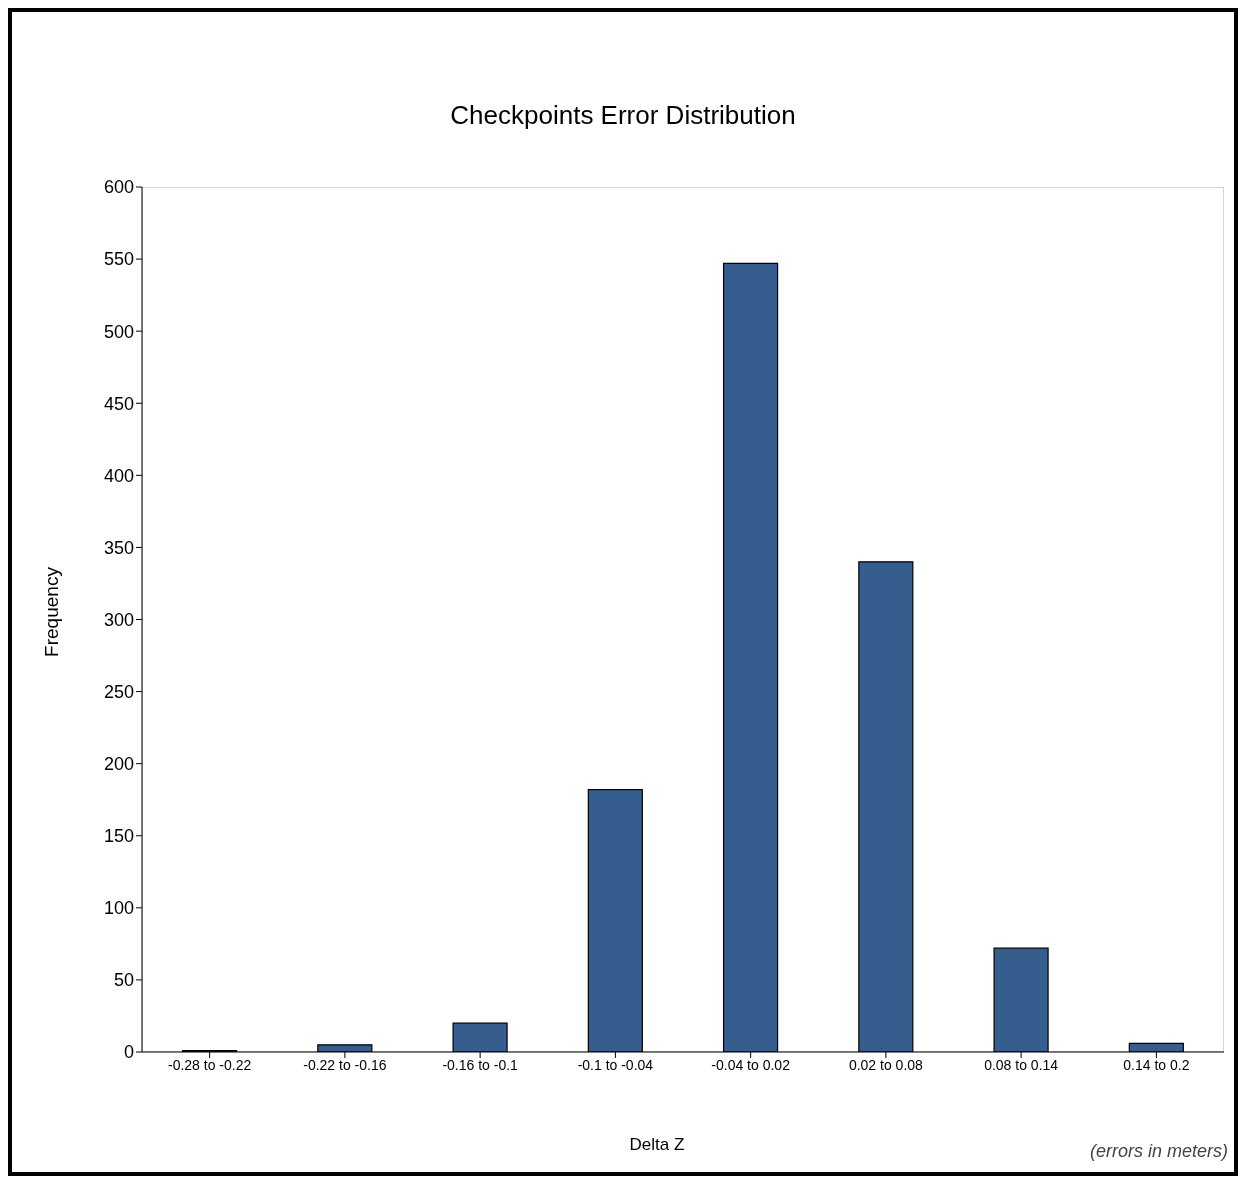 The height and width of the screenshot is (1187, 1249). What do you see at coordinates (209, 1064) in the screenshot?
I see `x-tick-label: -0.28 to -0.22` at bounding box center [209, 1064].